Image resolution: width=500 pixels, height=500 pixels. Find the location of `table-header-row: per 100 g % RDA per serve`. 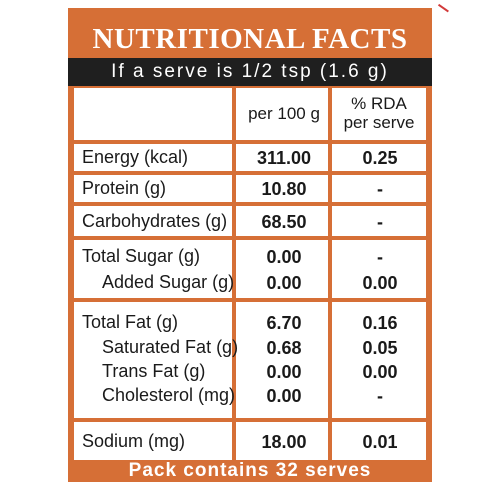

table-header-row: per 100 g % RDA per serve is located at coordinates (250, 114).